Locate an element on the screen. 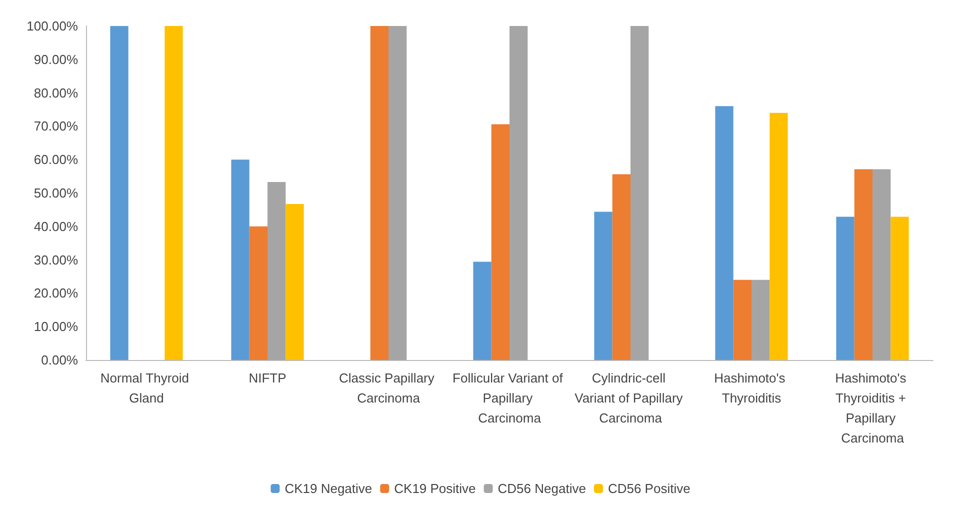 Image resolution: width=961 pixels, height=508 pixels. x-tick-label: Follicular Variant of Papillary Carcinoma is located at coordinates (509, 398).